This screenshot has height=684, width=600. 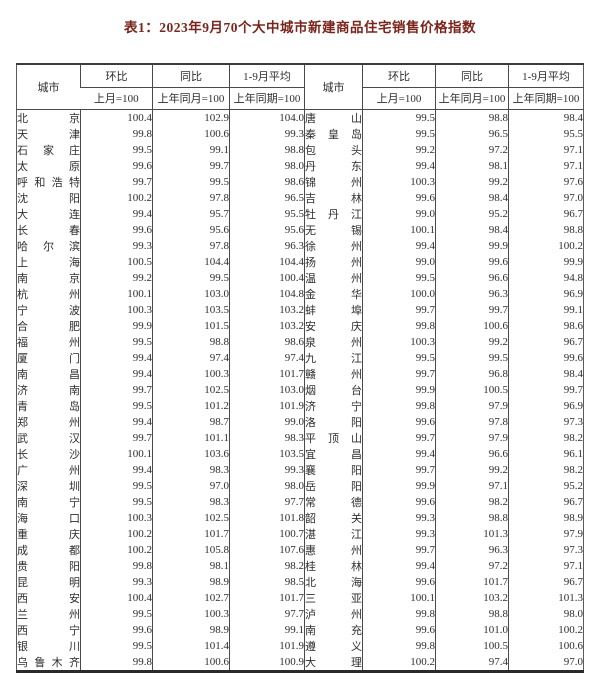 I want to click on table-row: 福州 99.5 98.8 98.6 泉州 100.3 99.2 96.7, so click(x=300, y=342).